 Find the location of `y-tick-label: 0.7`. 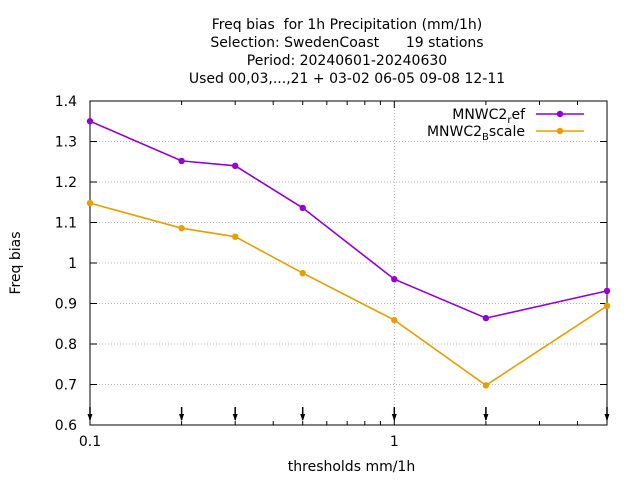

y-tick-label: 0.7 is located at coordinates (66, 386).